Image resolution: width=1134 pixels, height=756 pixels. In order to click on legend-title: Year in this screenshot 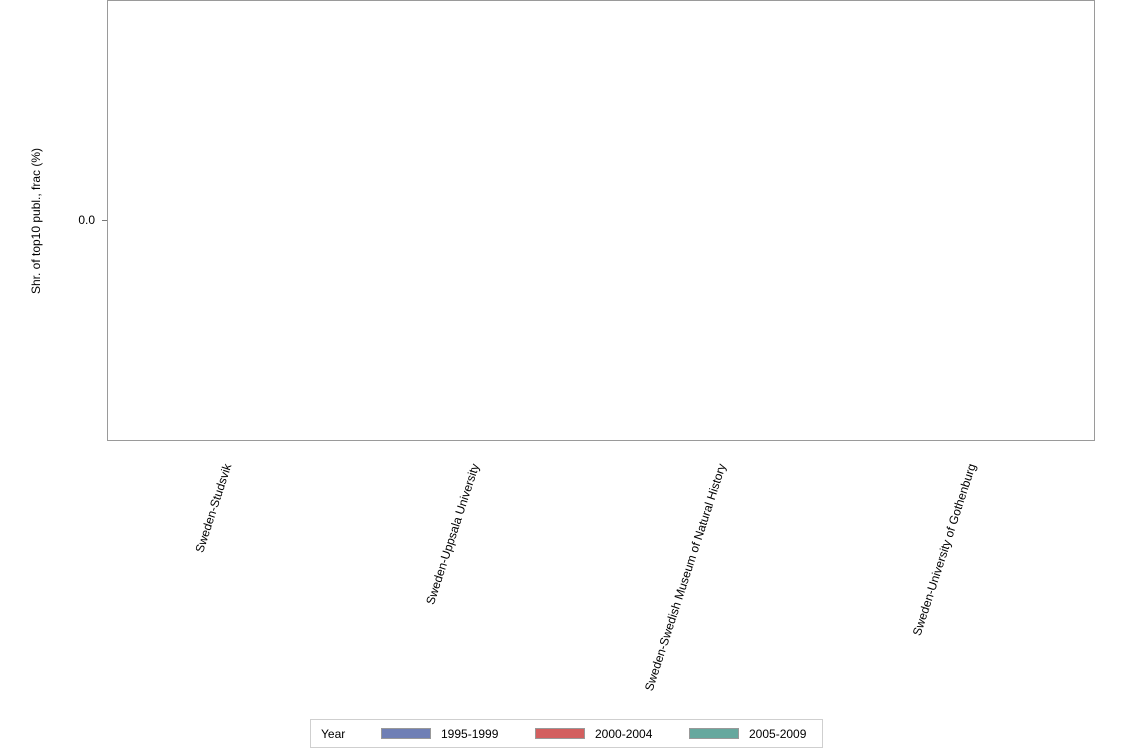, I will do `click(333, 734)`.